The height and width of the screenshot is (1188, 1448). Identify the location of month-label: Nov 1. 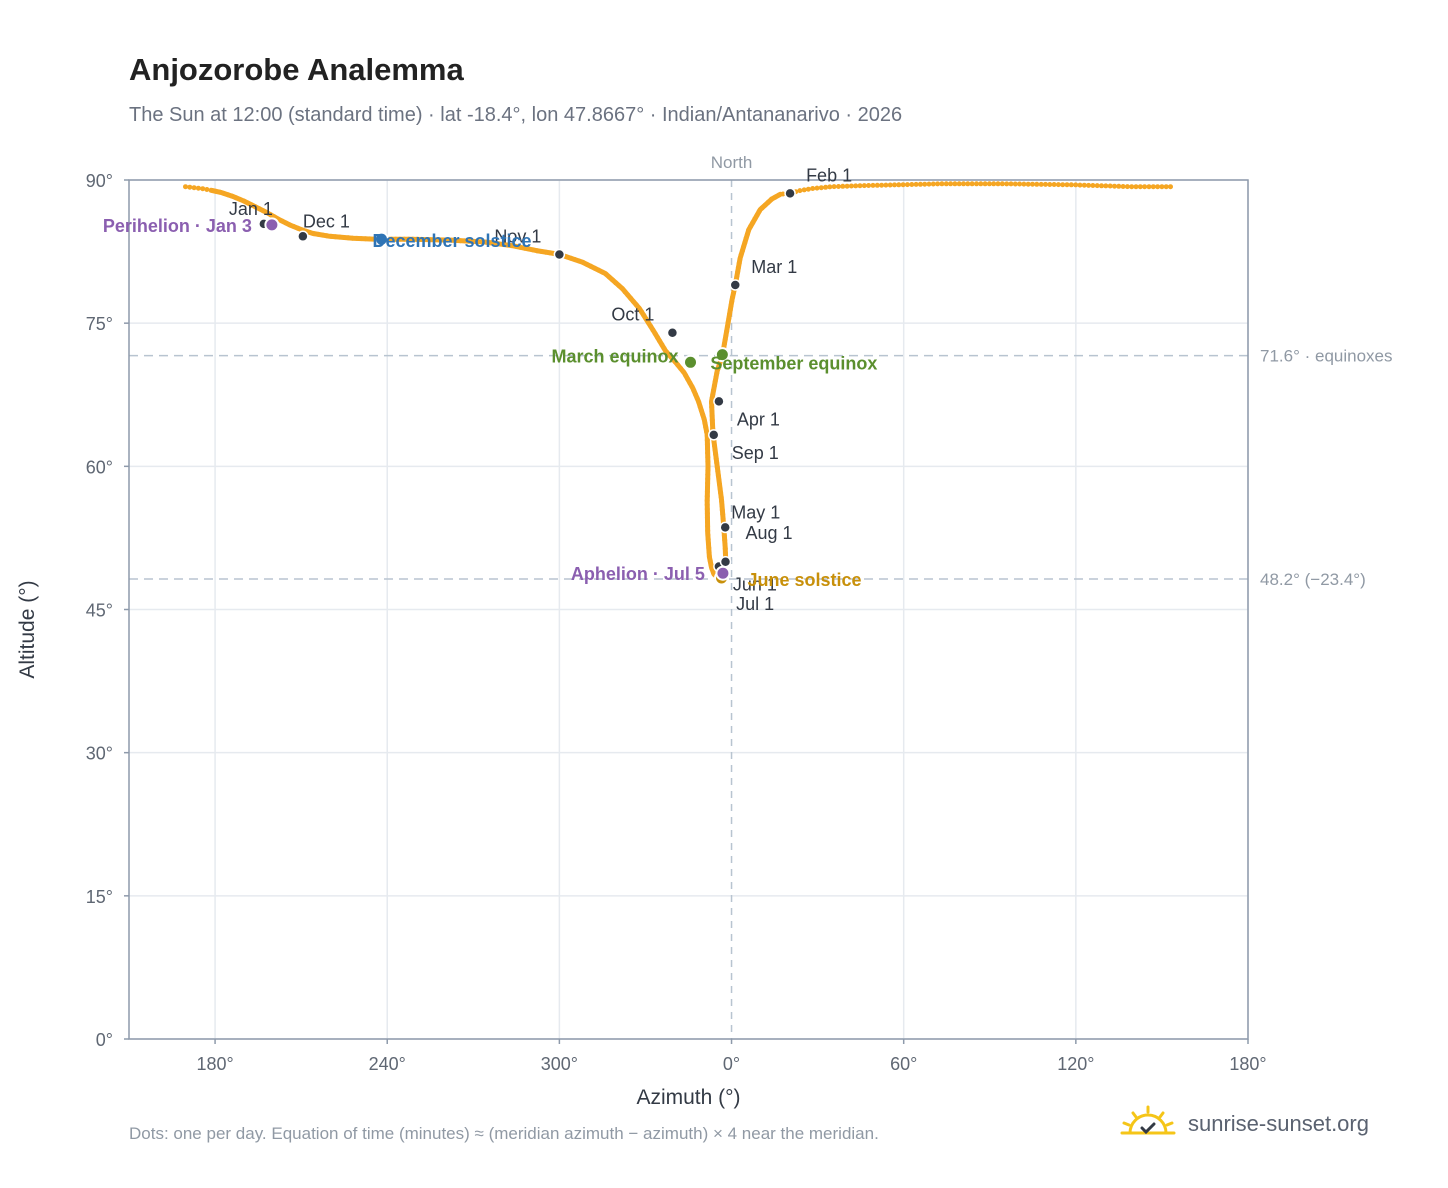
(517, 236).